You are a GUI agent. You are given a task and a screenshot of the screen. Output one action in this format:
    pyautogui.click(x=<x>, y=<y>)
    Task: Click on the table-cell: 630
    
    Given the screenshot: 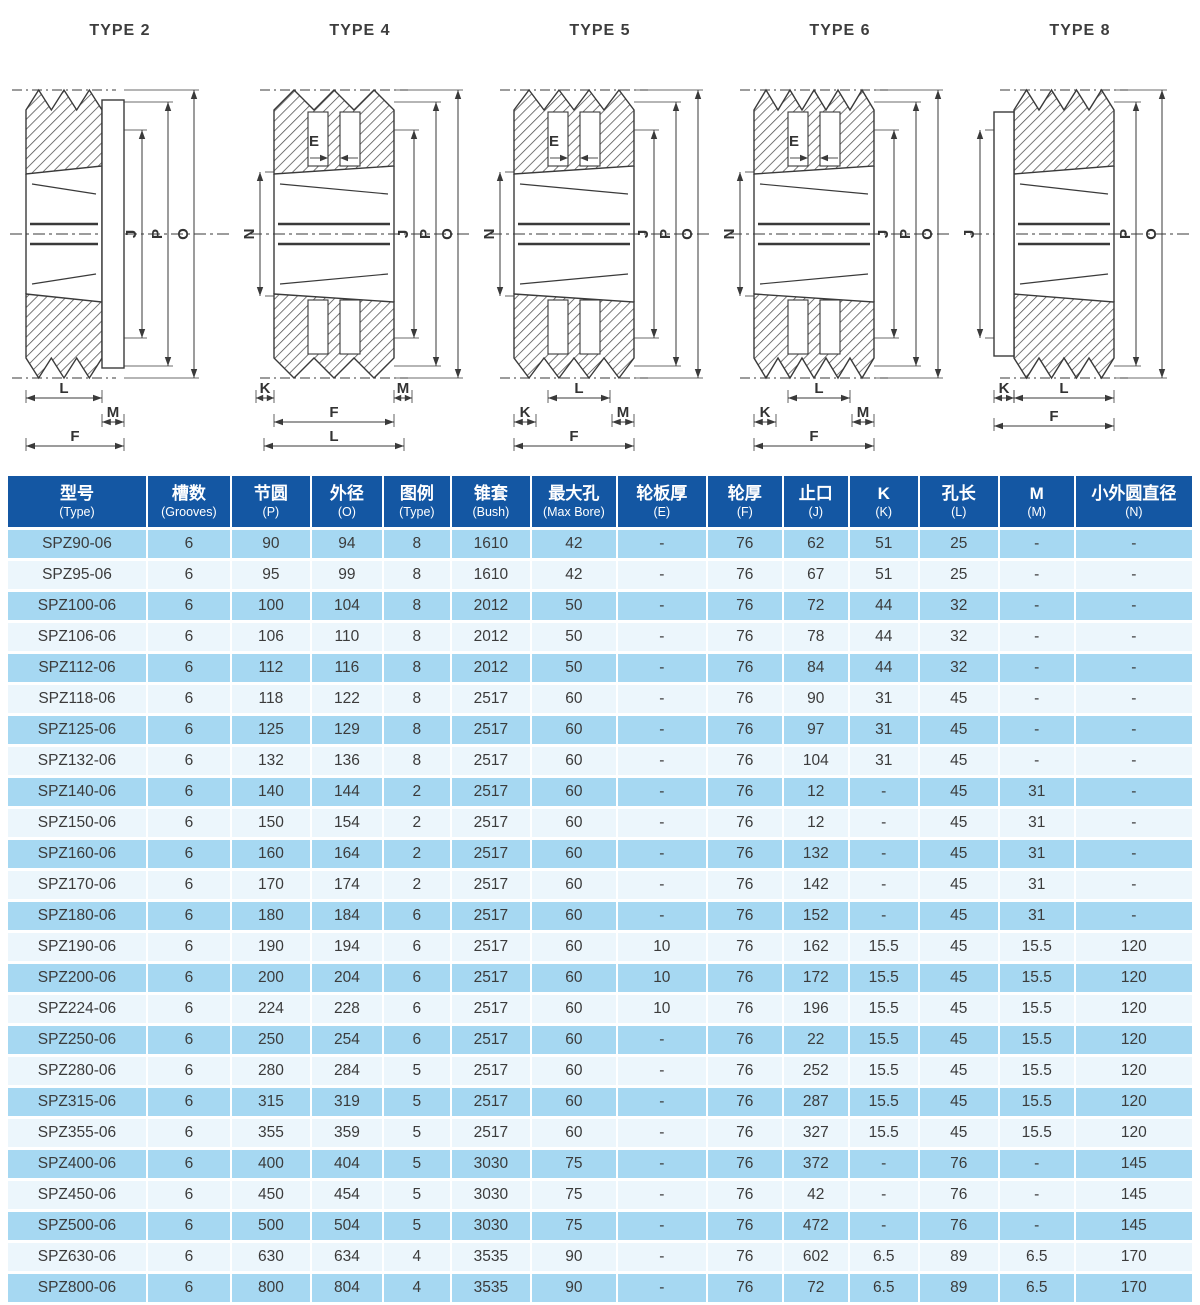 What is the action you would take?
    pyautogui.click(x=271, y=1258)
    